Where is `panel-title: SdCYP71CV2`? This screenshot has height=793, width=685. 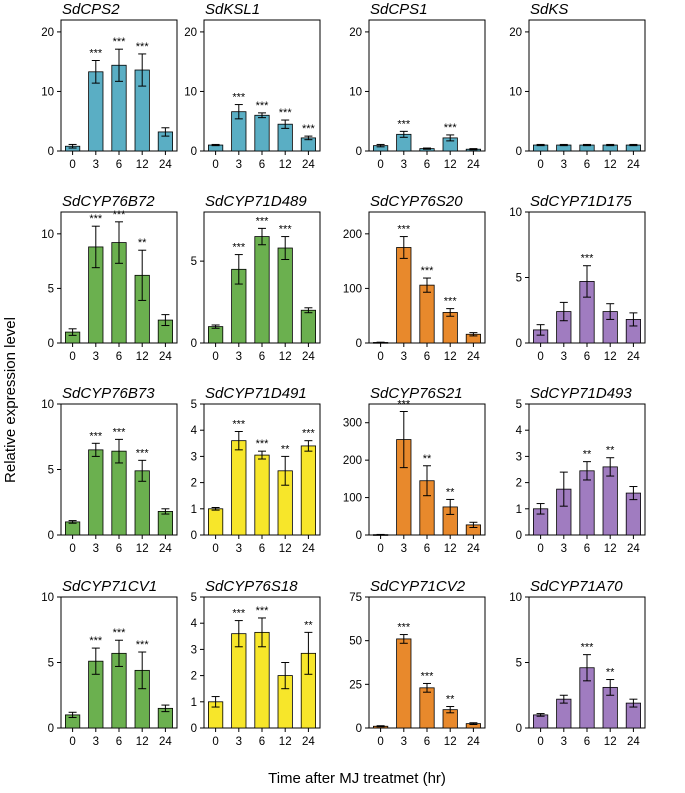
panel-title: SdCYP71CV2 is located at coordinates (418, 586).